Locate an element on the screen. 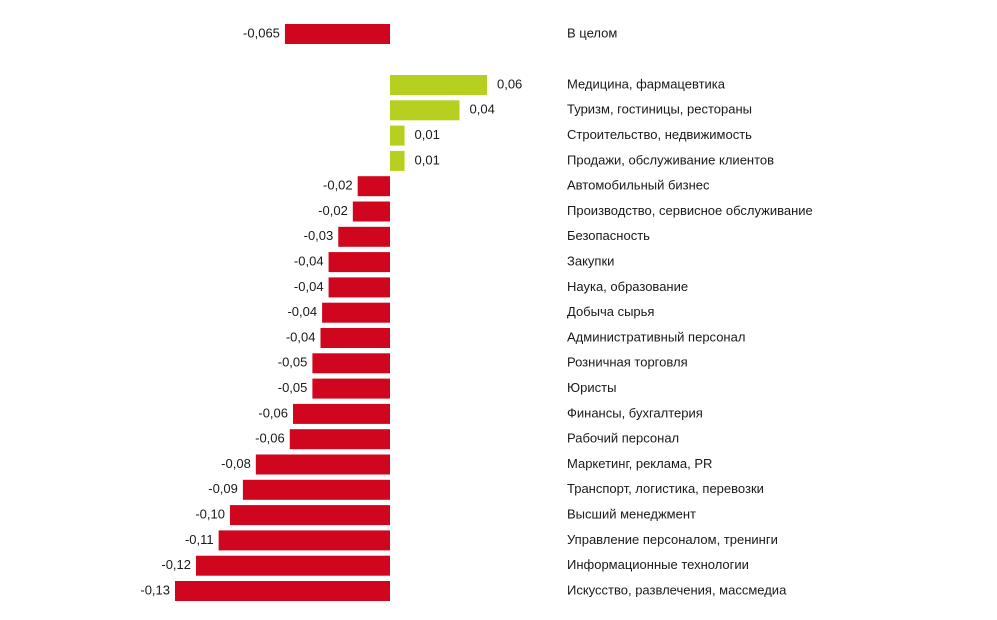 The width and height of the screenshot is (997, 620). value-label: -0,10 is located at coordinates (210, 514).